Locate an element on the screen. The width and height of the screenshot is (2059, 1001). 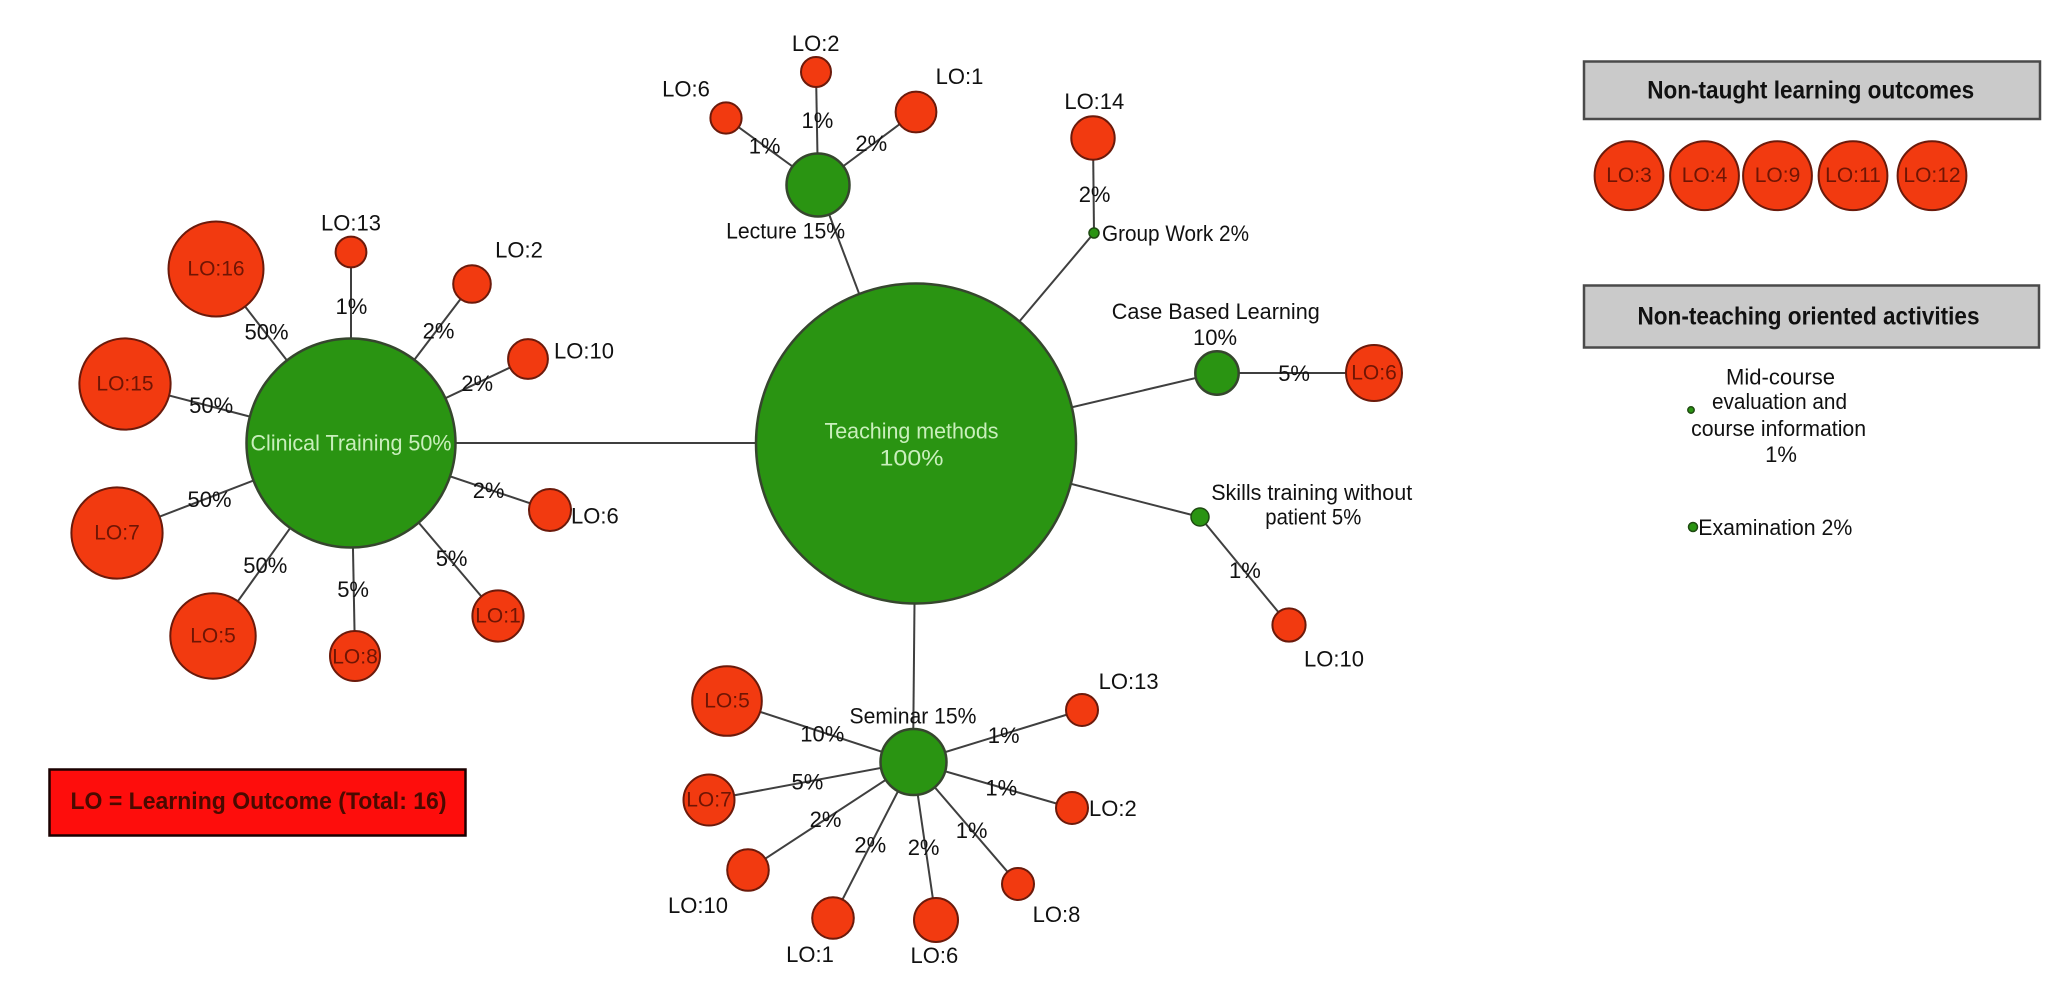
svg-text: Non-taught learning outcomes is located at coordinates (1810, 90).